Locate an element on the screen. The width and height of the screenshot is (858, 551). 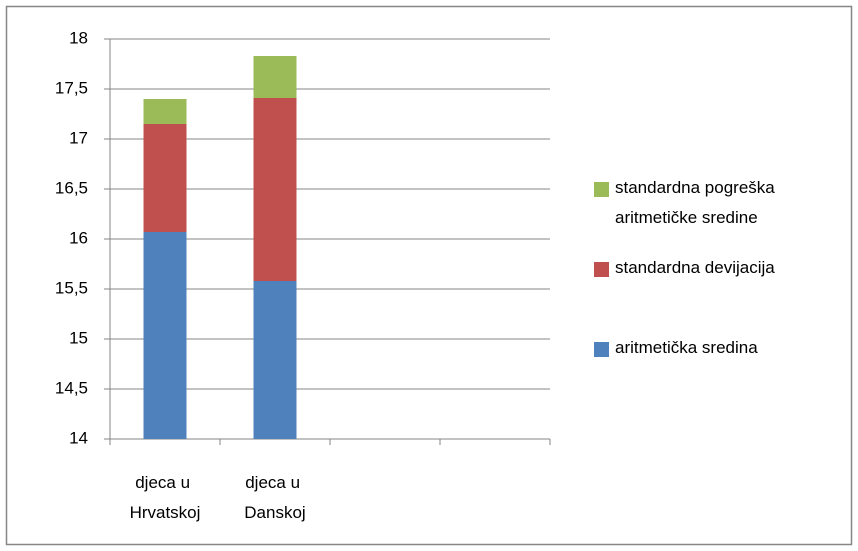
y-tick-label: 17,5 is located at coordinates (71, 87).